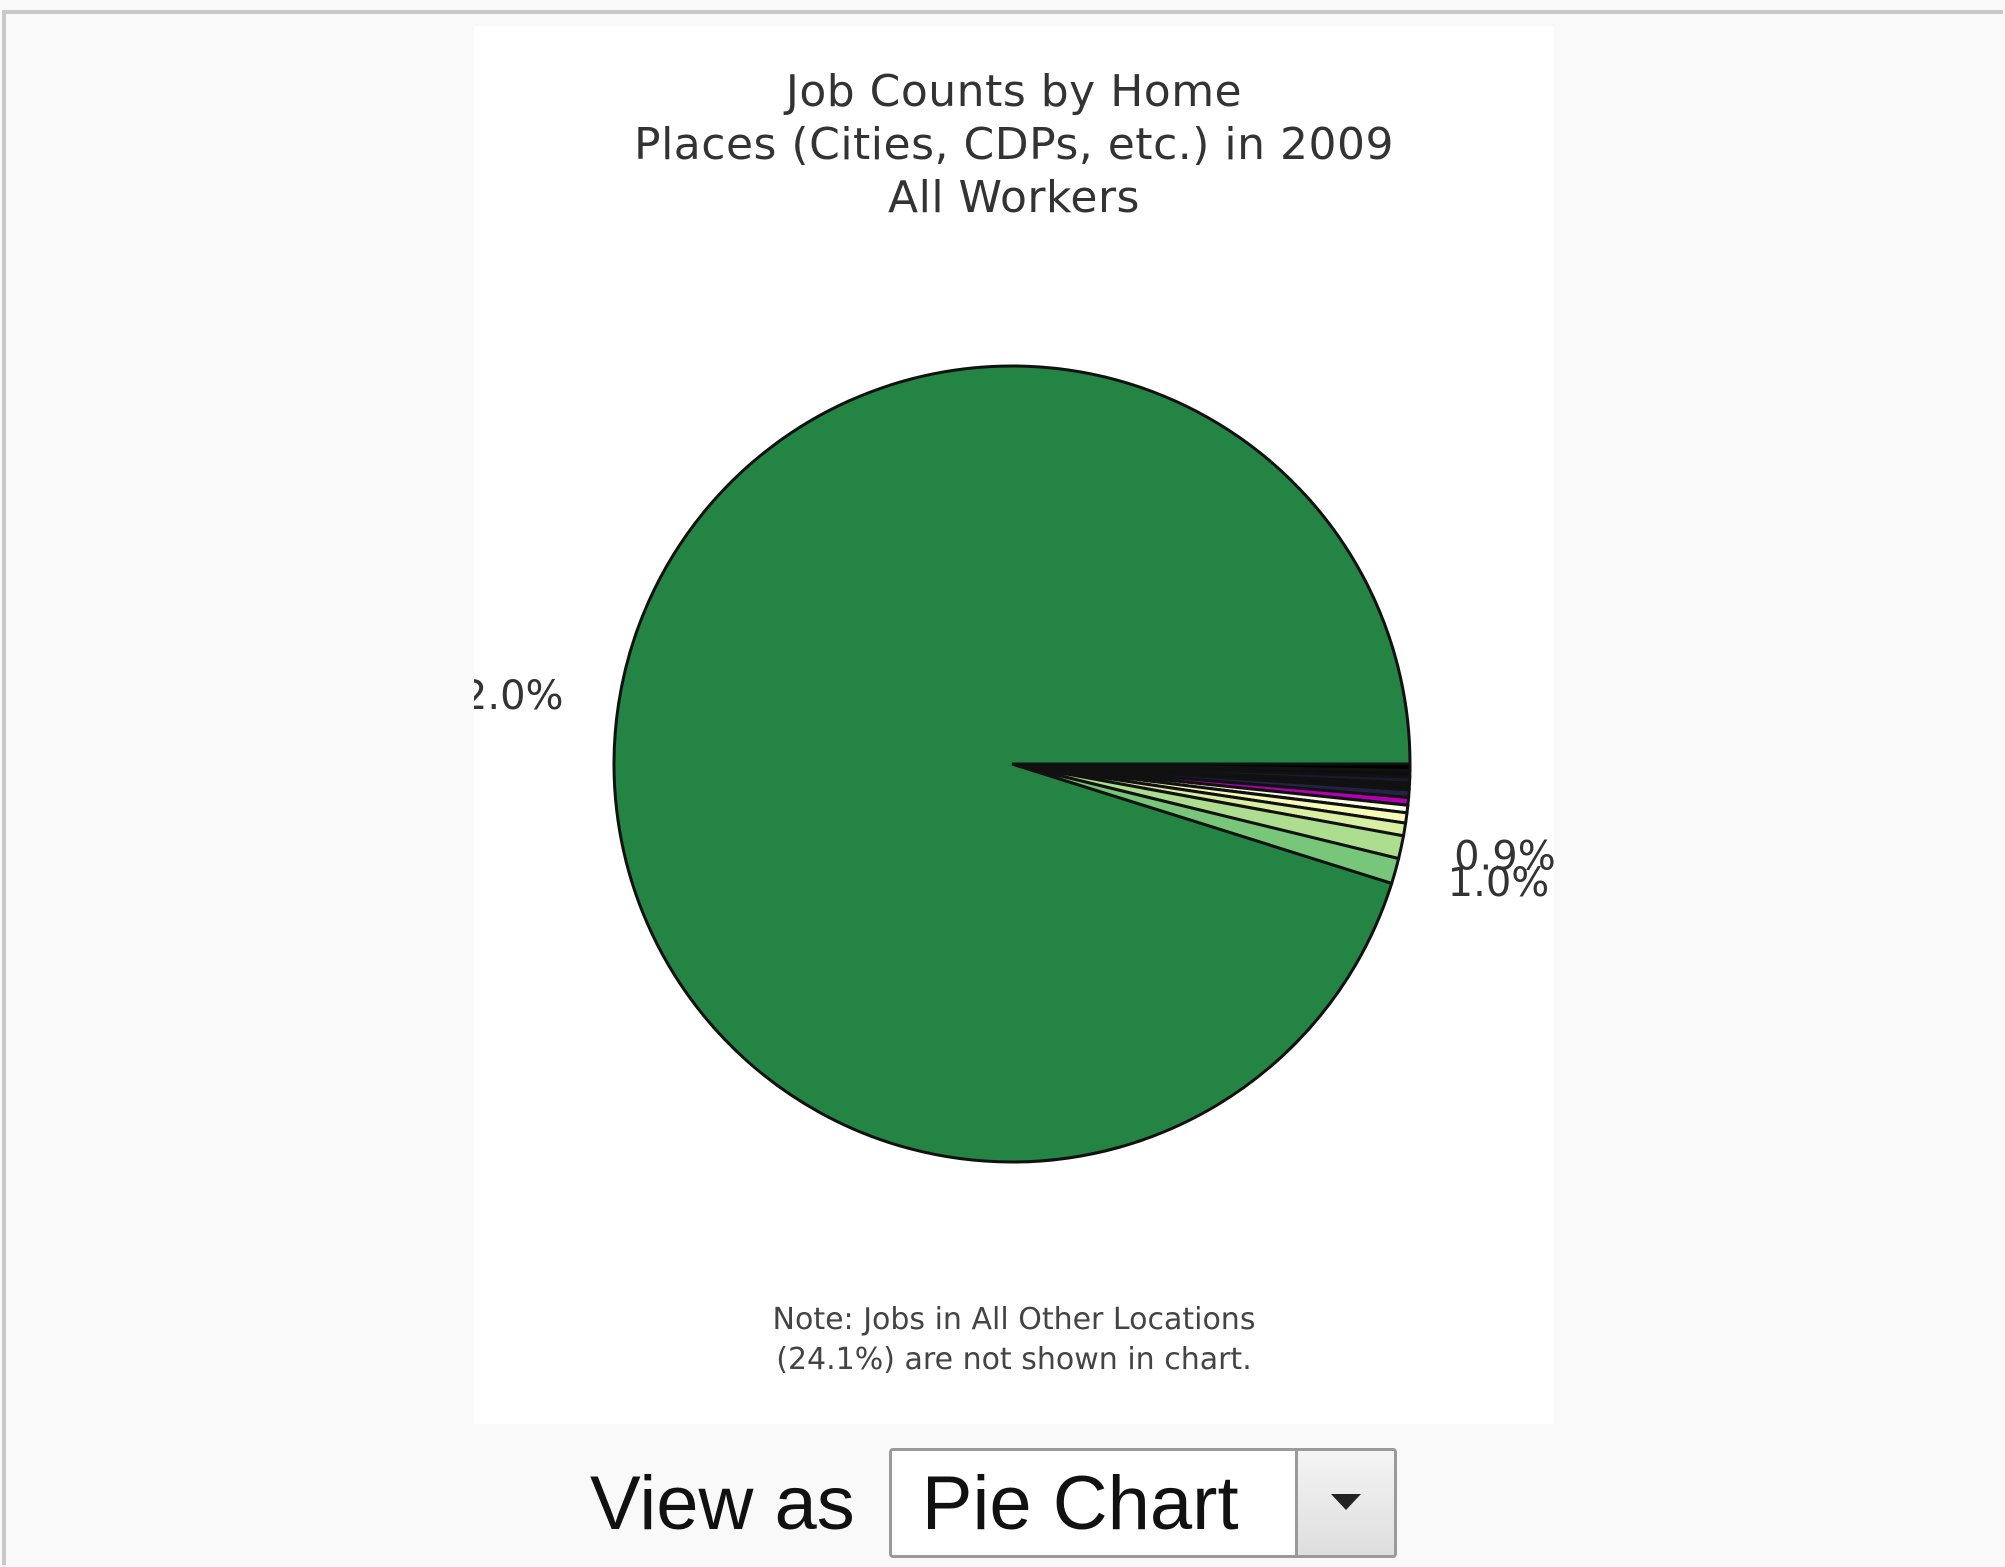 Image resolution: width=2005 pixels, height=1567 pixels. I want to click on chart-type-select-value: Pie Chart, so click(1080, 1503).